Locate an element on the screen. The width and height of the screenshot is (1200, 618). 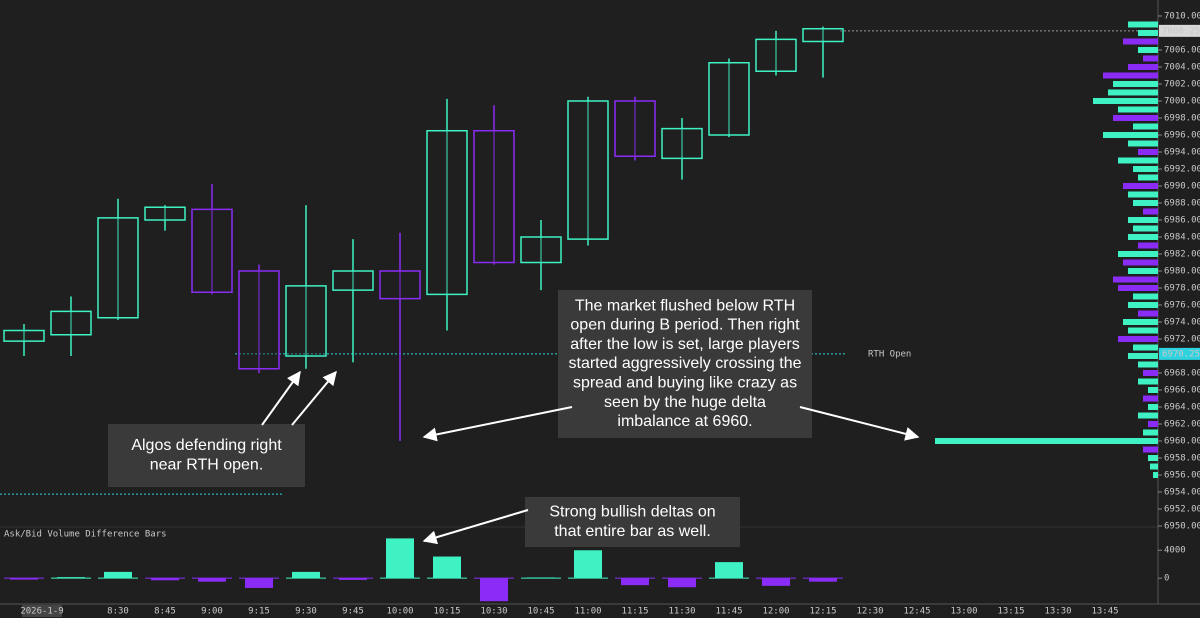
x-tick-label: 13:45 is located at coordinates (1104, 612).